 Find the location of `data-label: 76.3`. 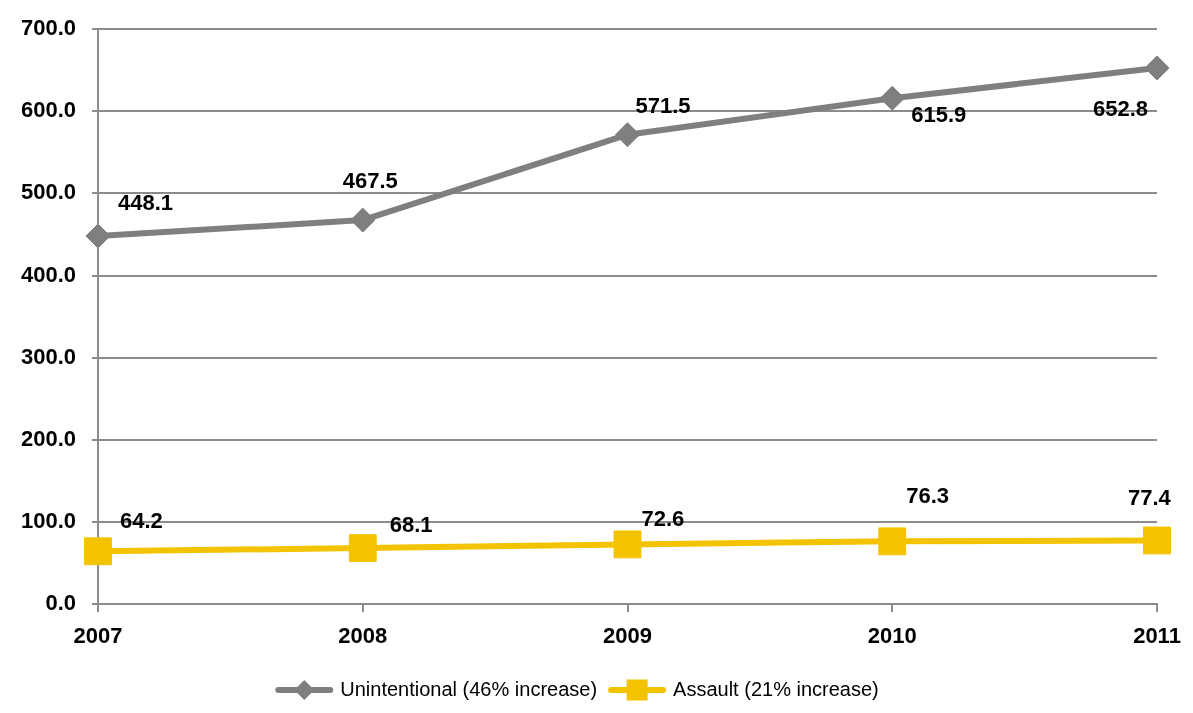

data-label: 76.3 is located at coordinates (928, 496).